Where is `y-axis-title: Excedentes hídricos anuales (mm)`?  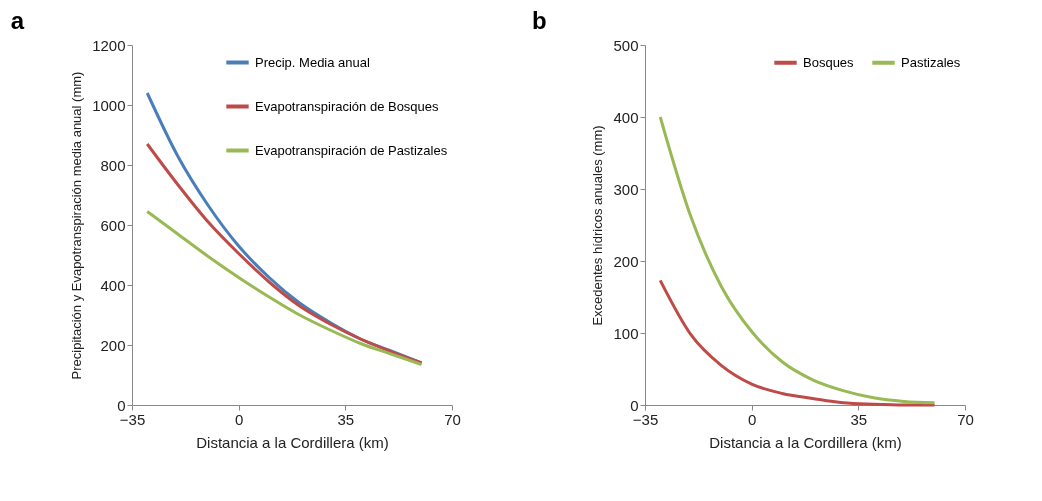 y-axis-title: Excedentes hídricos anuales (mm) is located at coordinates (598, 225).